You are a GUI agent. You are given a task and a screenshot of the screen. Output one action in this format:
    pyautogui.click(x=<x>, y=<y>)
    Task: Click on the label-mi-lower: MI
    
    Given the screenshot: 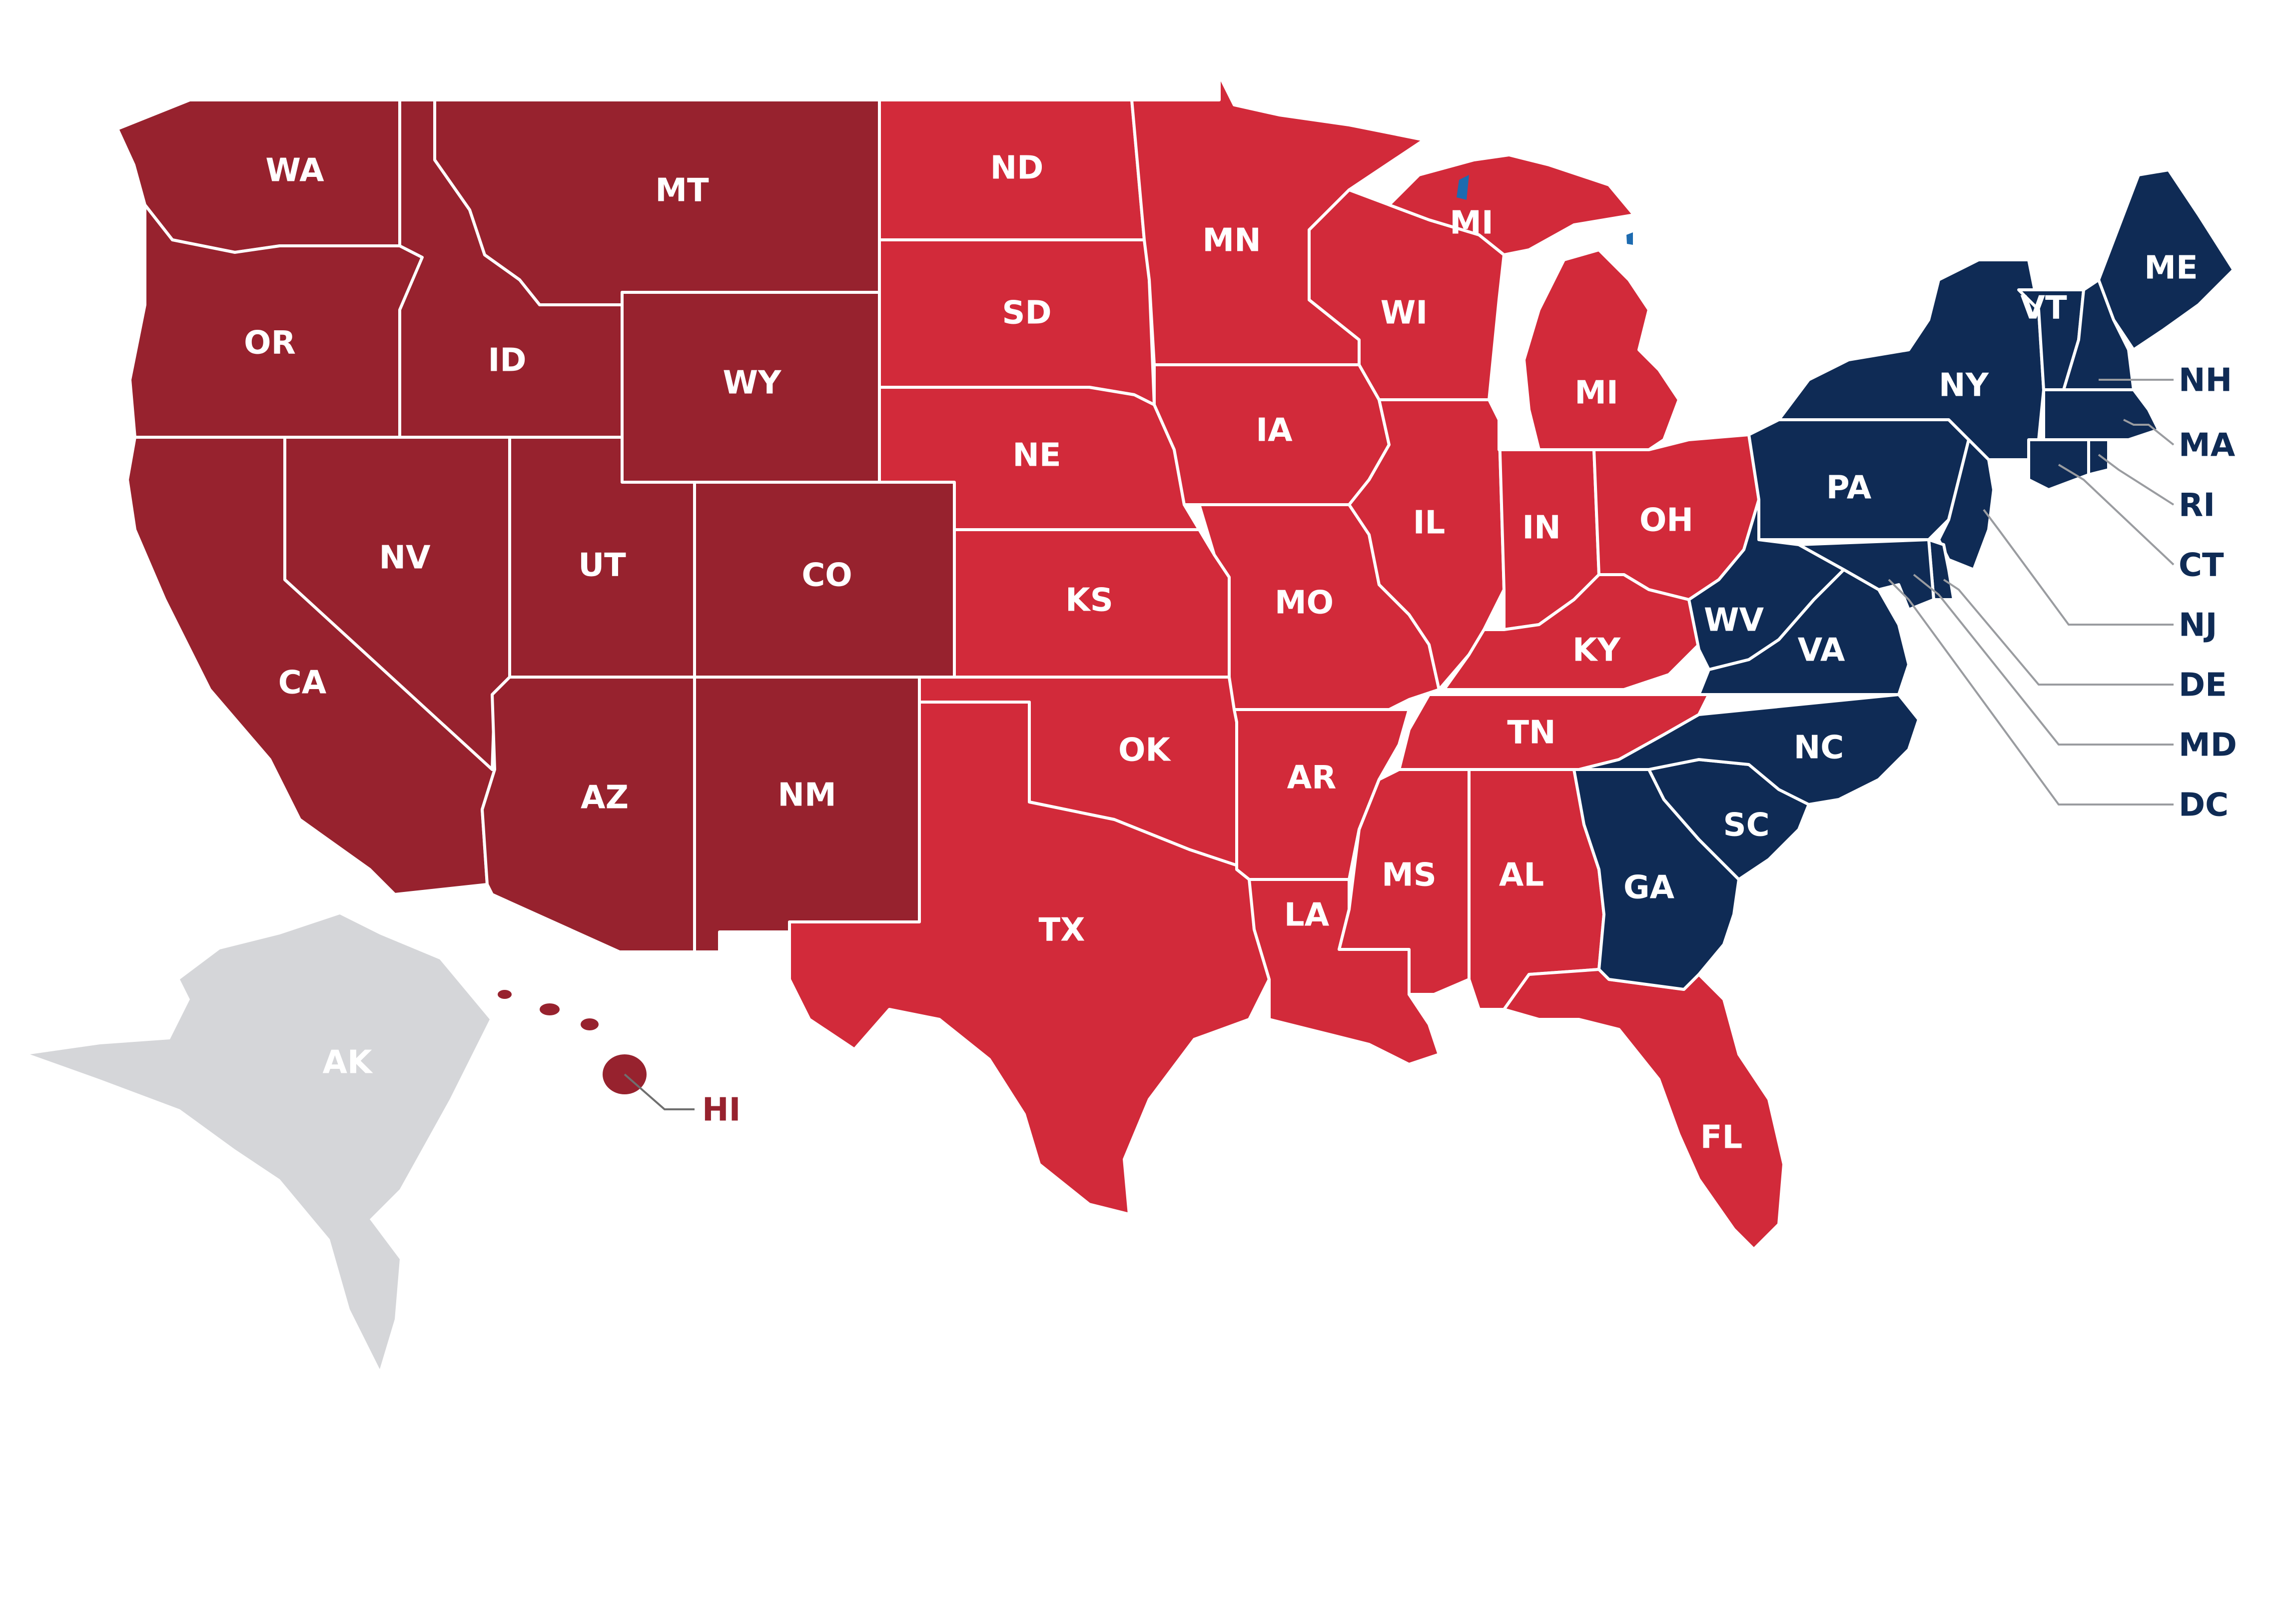 What is the action you would take?
    pyautogui.click(x=1596, y=393)
    